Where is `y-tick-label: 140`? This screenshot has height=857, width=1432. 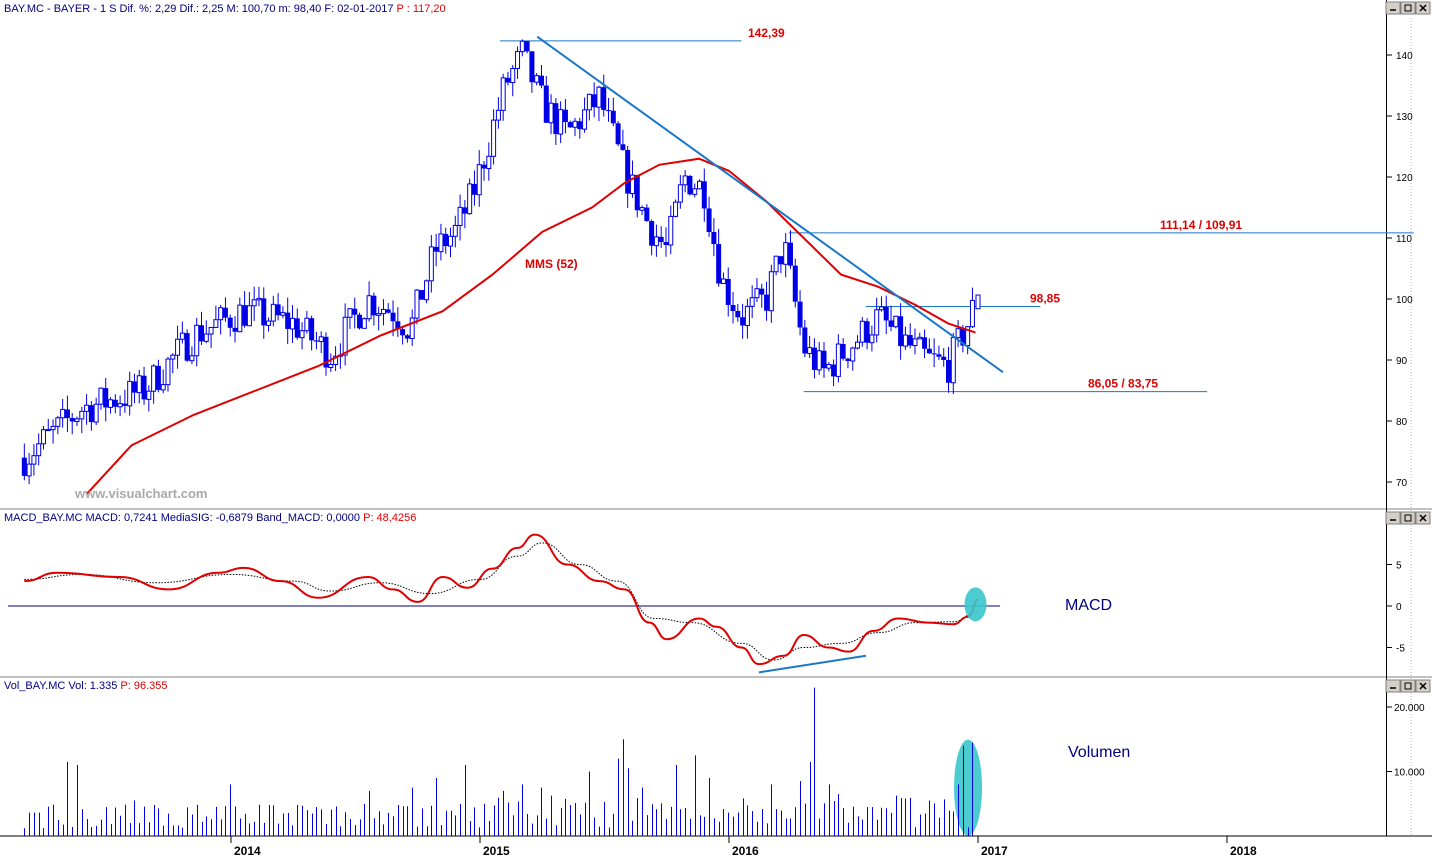
y-tick-label: 140 is located at coordinates (1404, 56).